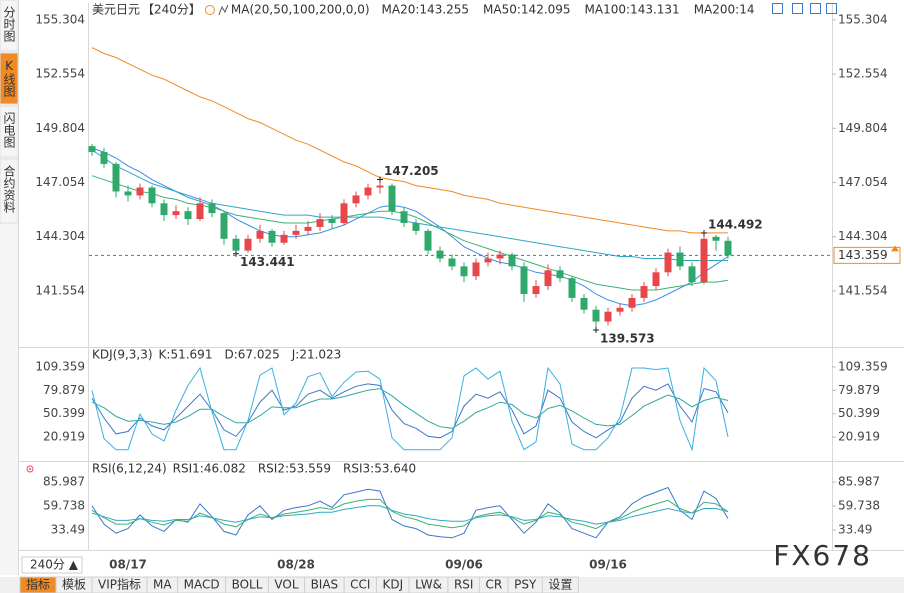  I want to click on sidebar-tab-label: 分时图, so click(9, 24).